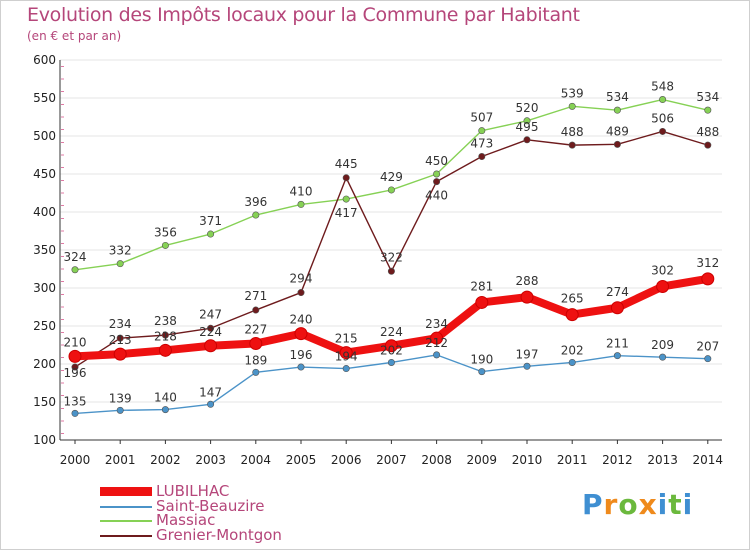 The width and height of the screenshot is (750, 550). I want to click on point-saint-beauzire-2014, so click(708, 359).